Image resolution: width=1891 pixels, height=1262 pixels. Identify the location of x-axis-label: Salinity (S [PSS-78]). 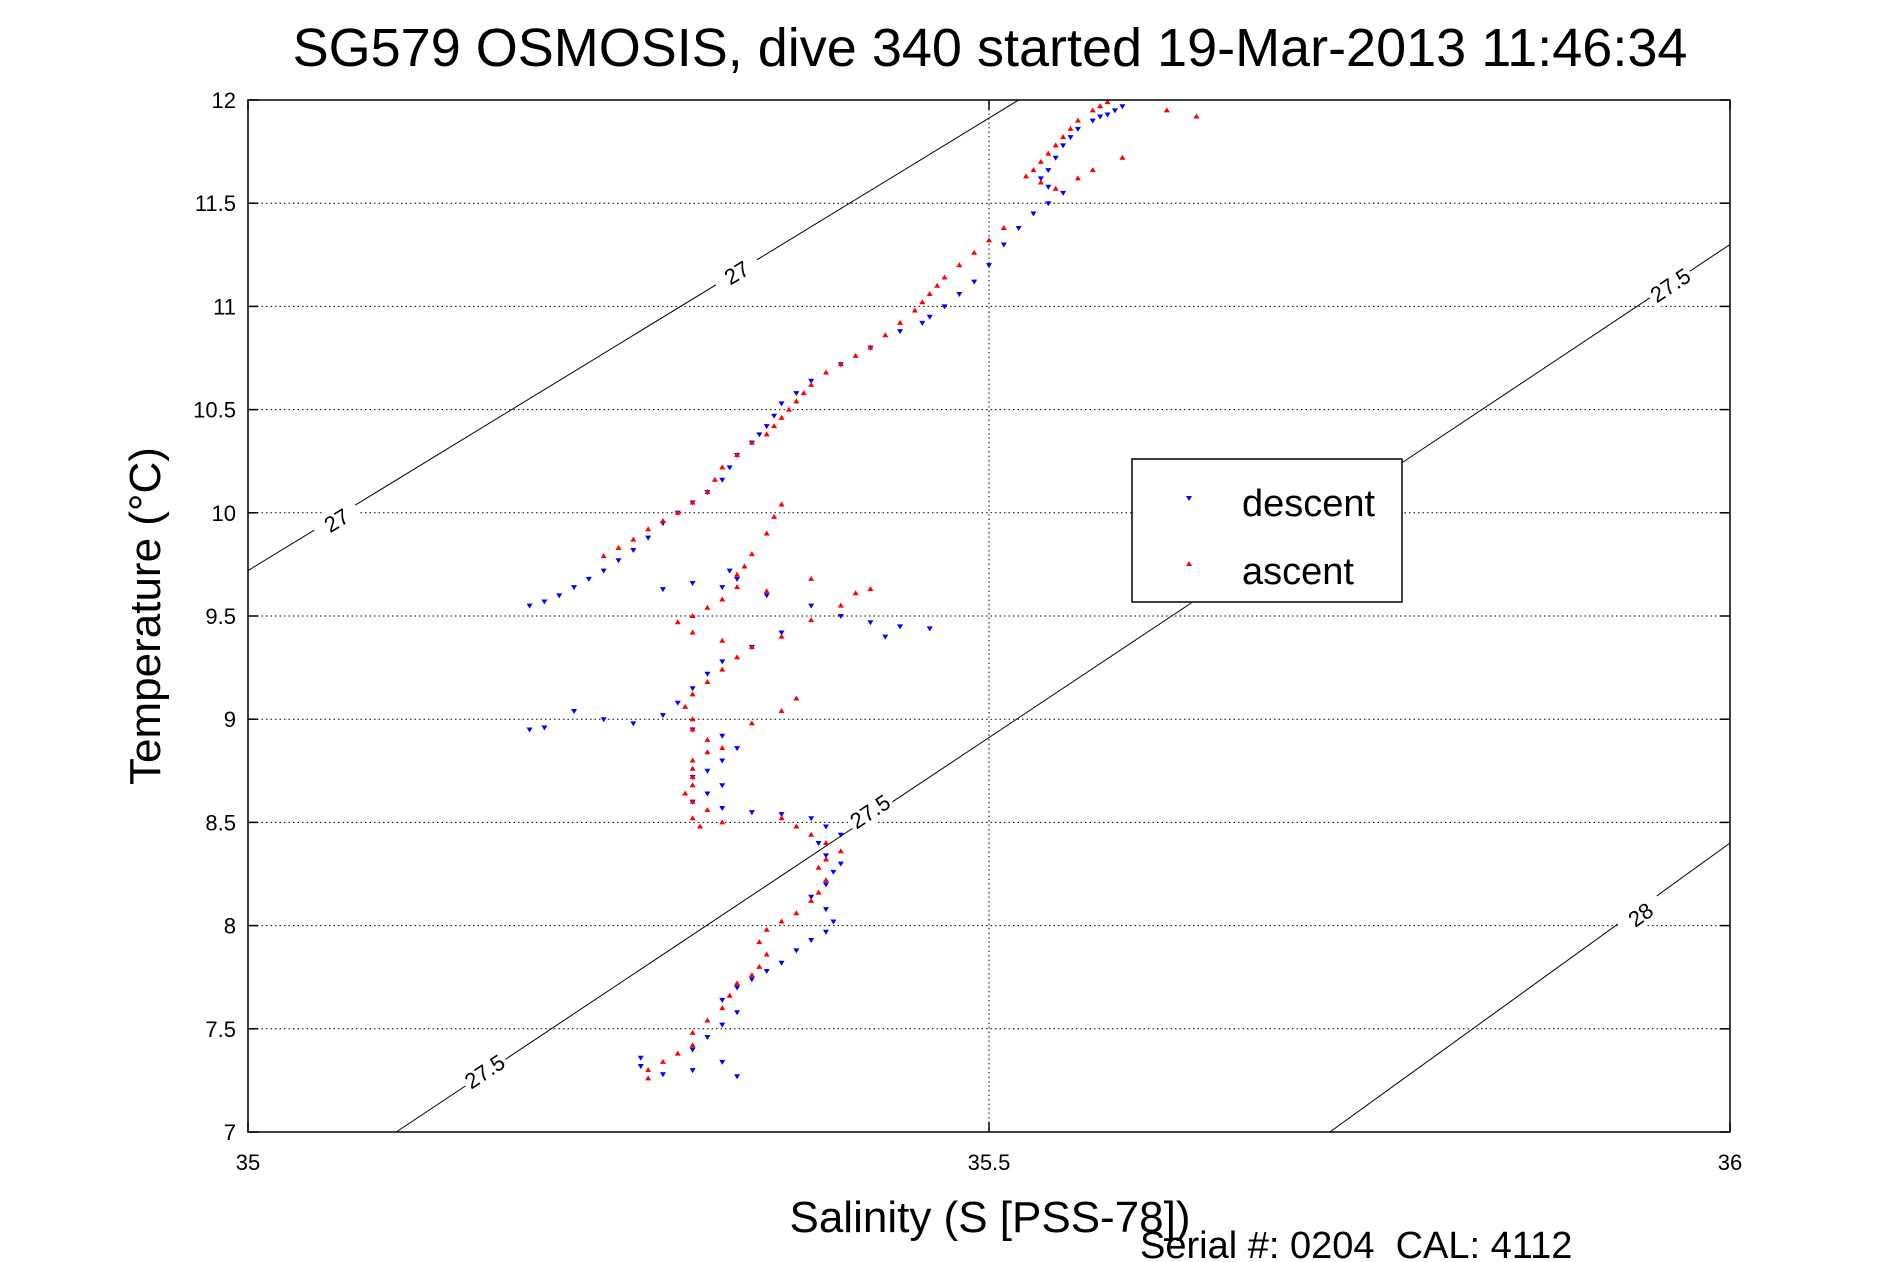
(989, 1217).